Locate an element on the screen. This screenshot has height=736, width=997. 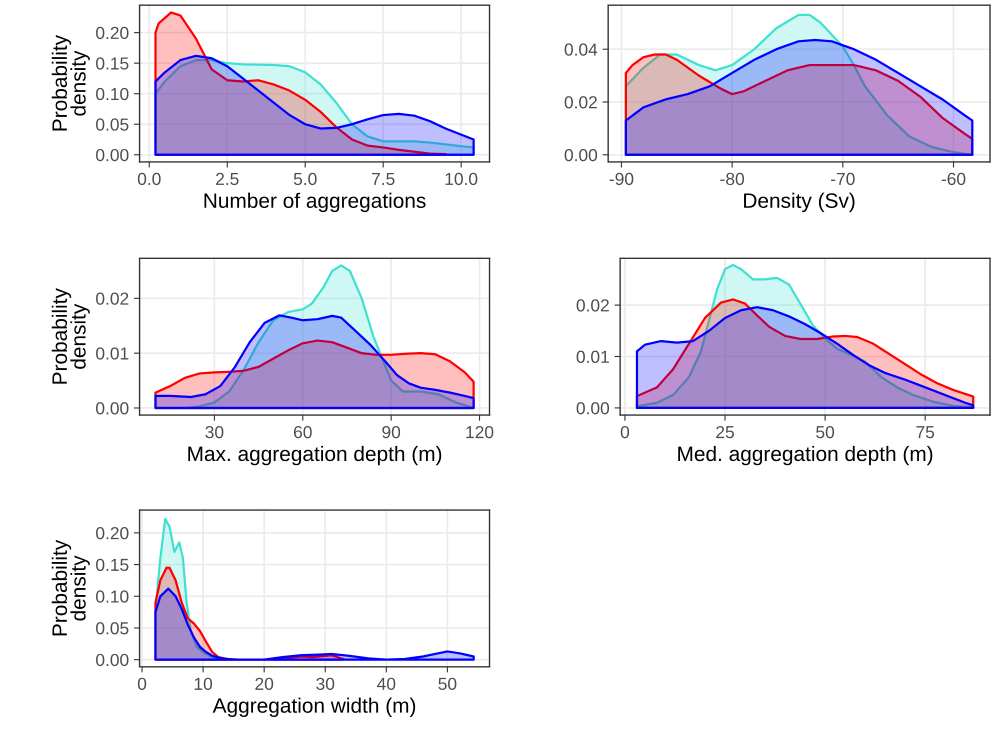
x-tick-label: -70 is located at coordinates (843, 179).